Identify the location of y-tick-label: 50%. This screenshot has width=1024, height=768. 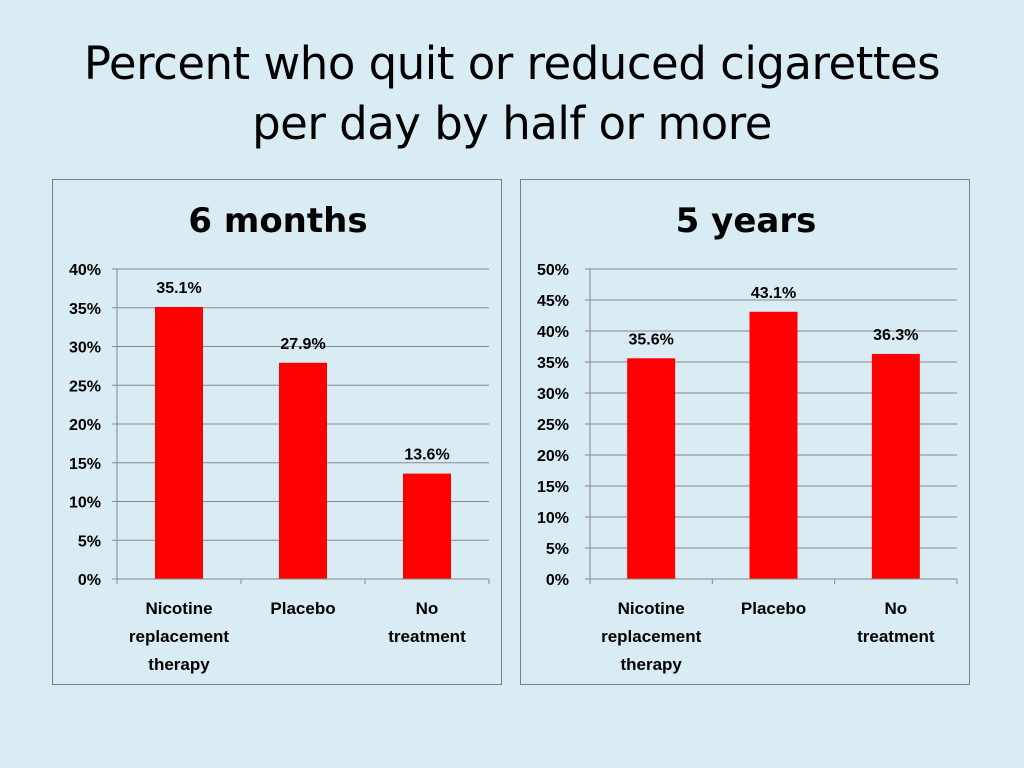
(553, 270).